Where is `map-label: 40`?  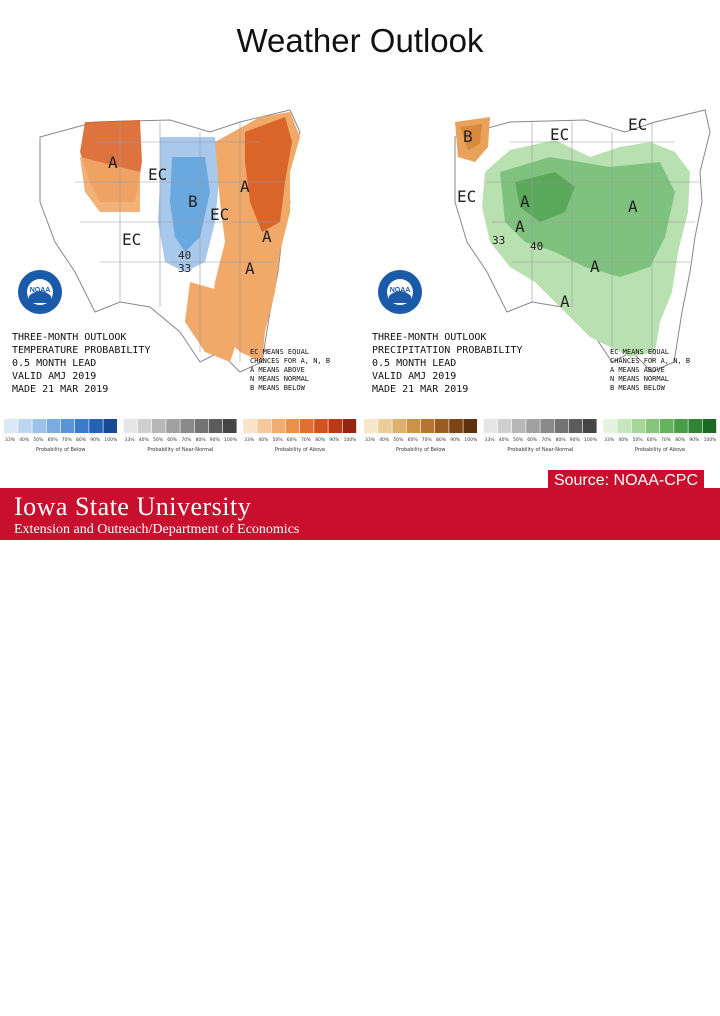 map-label: 40 is located at coordinates (184, 255).